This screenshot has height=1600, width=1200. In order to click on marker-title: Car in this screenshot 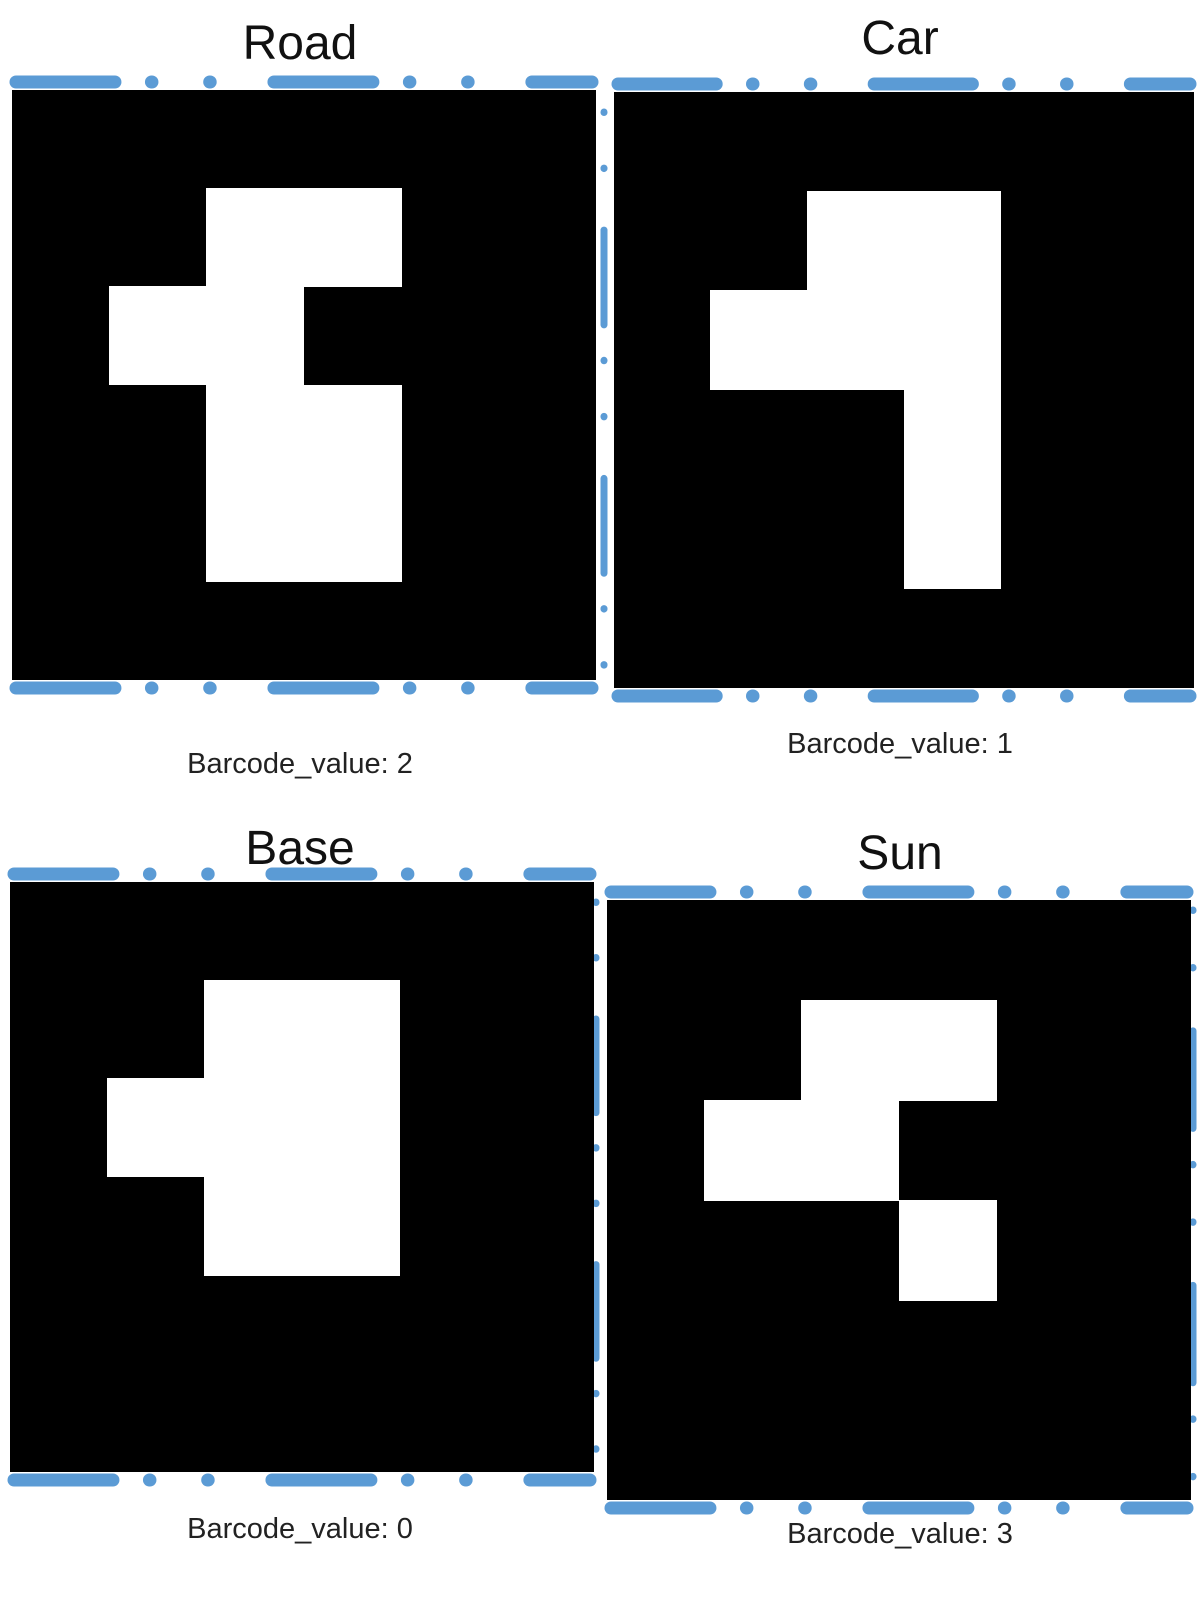, I will do `click(900, 38)`.